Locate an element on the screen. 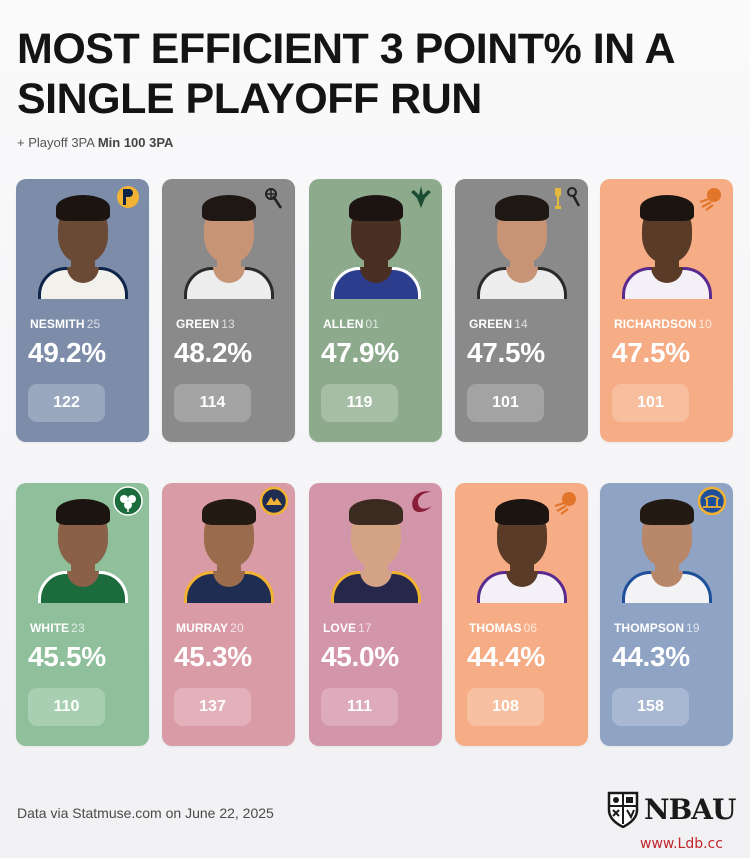 This screenshot has height=858, width=750. three-point-percentage: 44.4% is located at coordinates (506, 656).